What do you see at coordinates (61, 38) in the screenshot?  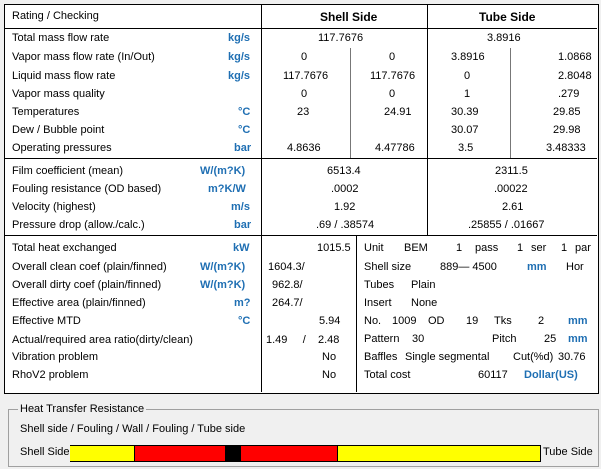 I see `total-mass-flow-label: Total mass flow rate` at bounding box center [61, 38].